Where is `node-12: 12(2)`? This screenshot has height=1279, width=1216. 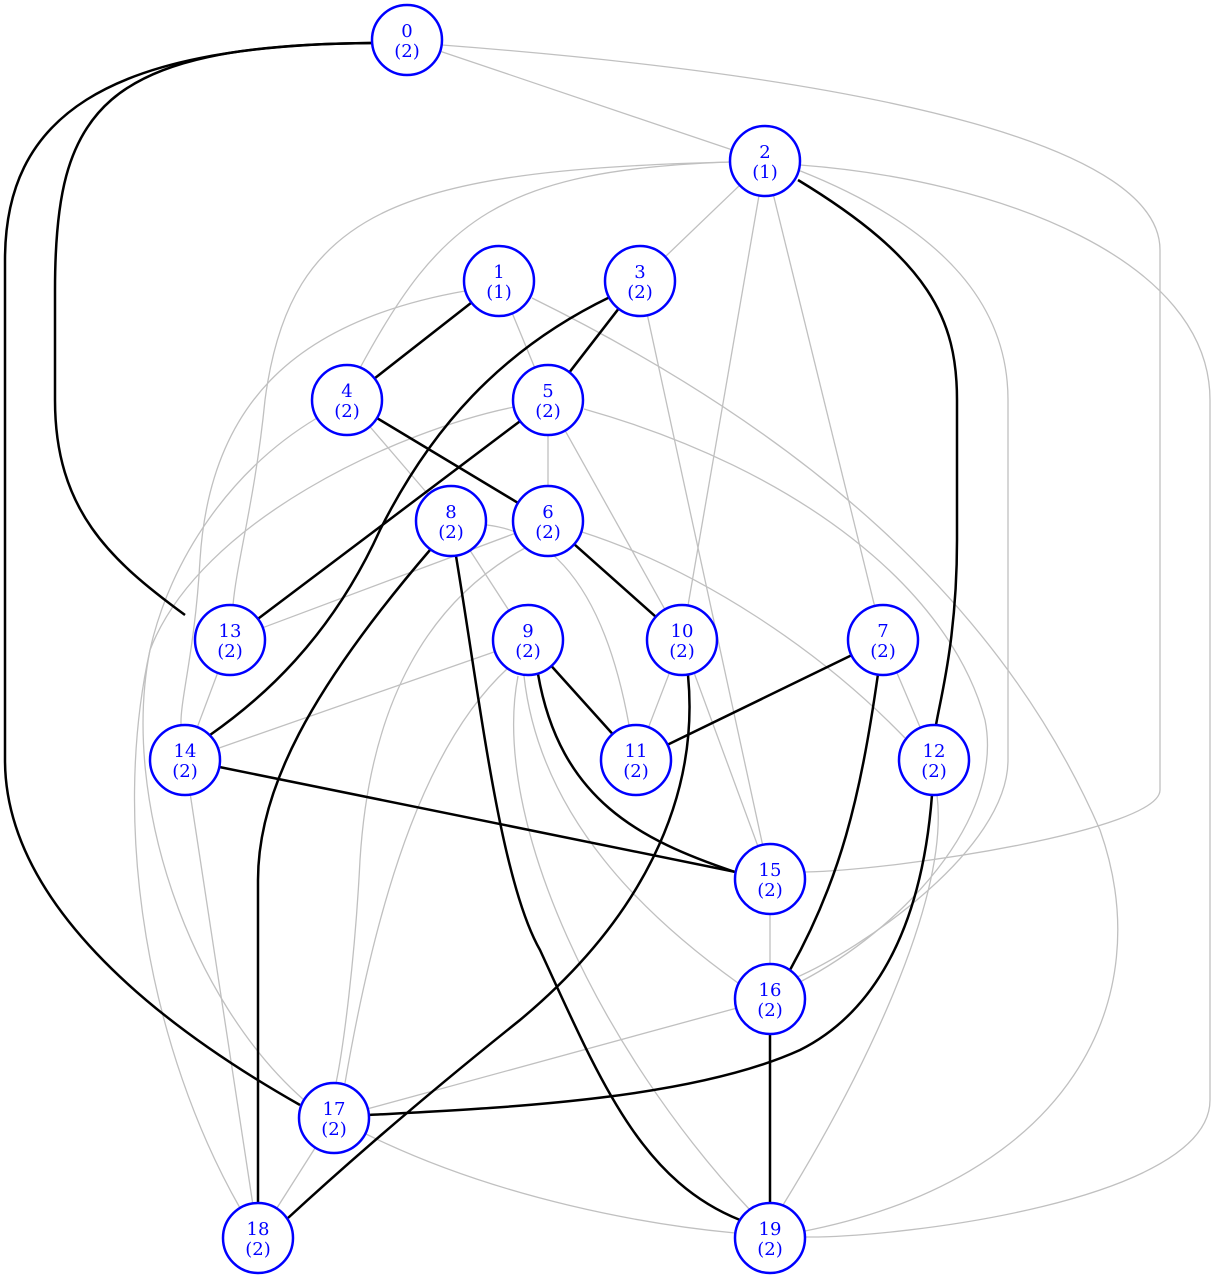
node-12: 12(2) is located at coordinates (934, 760).